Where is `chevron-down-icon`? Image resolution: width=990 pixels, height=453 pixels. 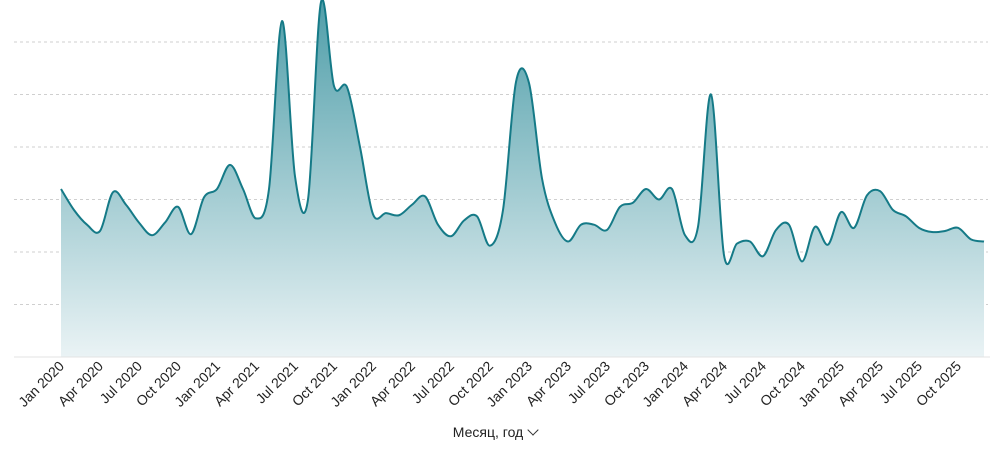
chevron-down-icon is located at coordinates (533, 430).